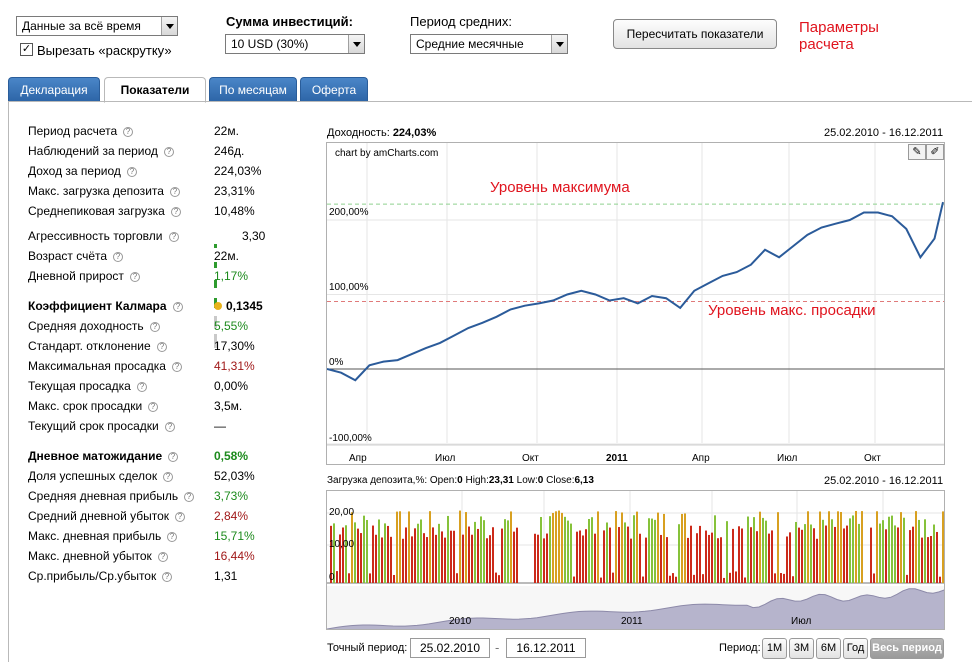 The image size is (974, 662). Describe the element at coordinates (334, 89) in the screenshot. I see `tab-offer: Оферта` at that location.